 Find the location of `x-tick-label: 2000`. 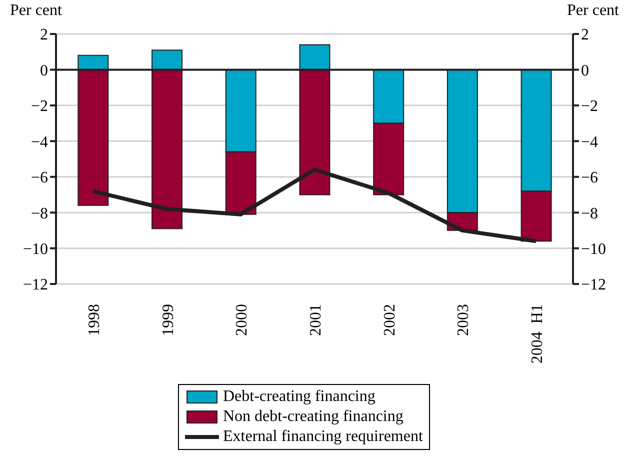

x-tick-label: 2000 is located at coordinates (242, 320).